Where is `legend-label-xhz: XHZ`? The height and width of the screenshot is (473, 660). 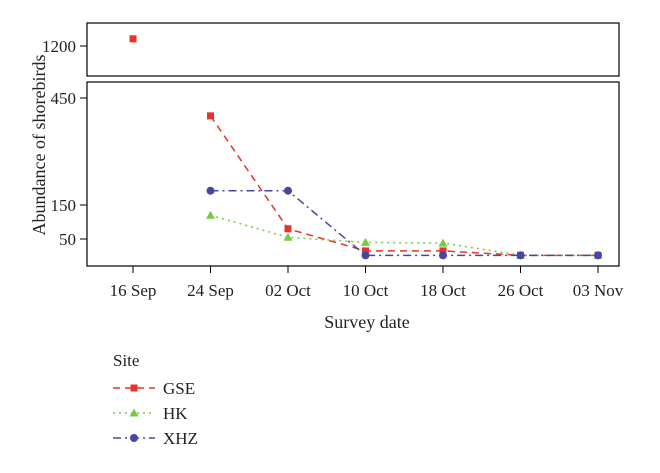 legend-label-xhz: XHZ is located at coordinates (180, 438).